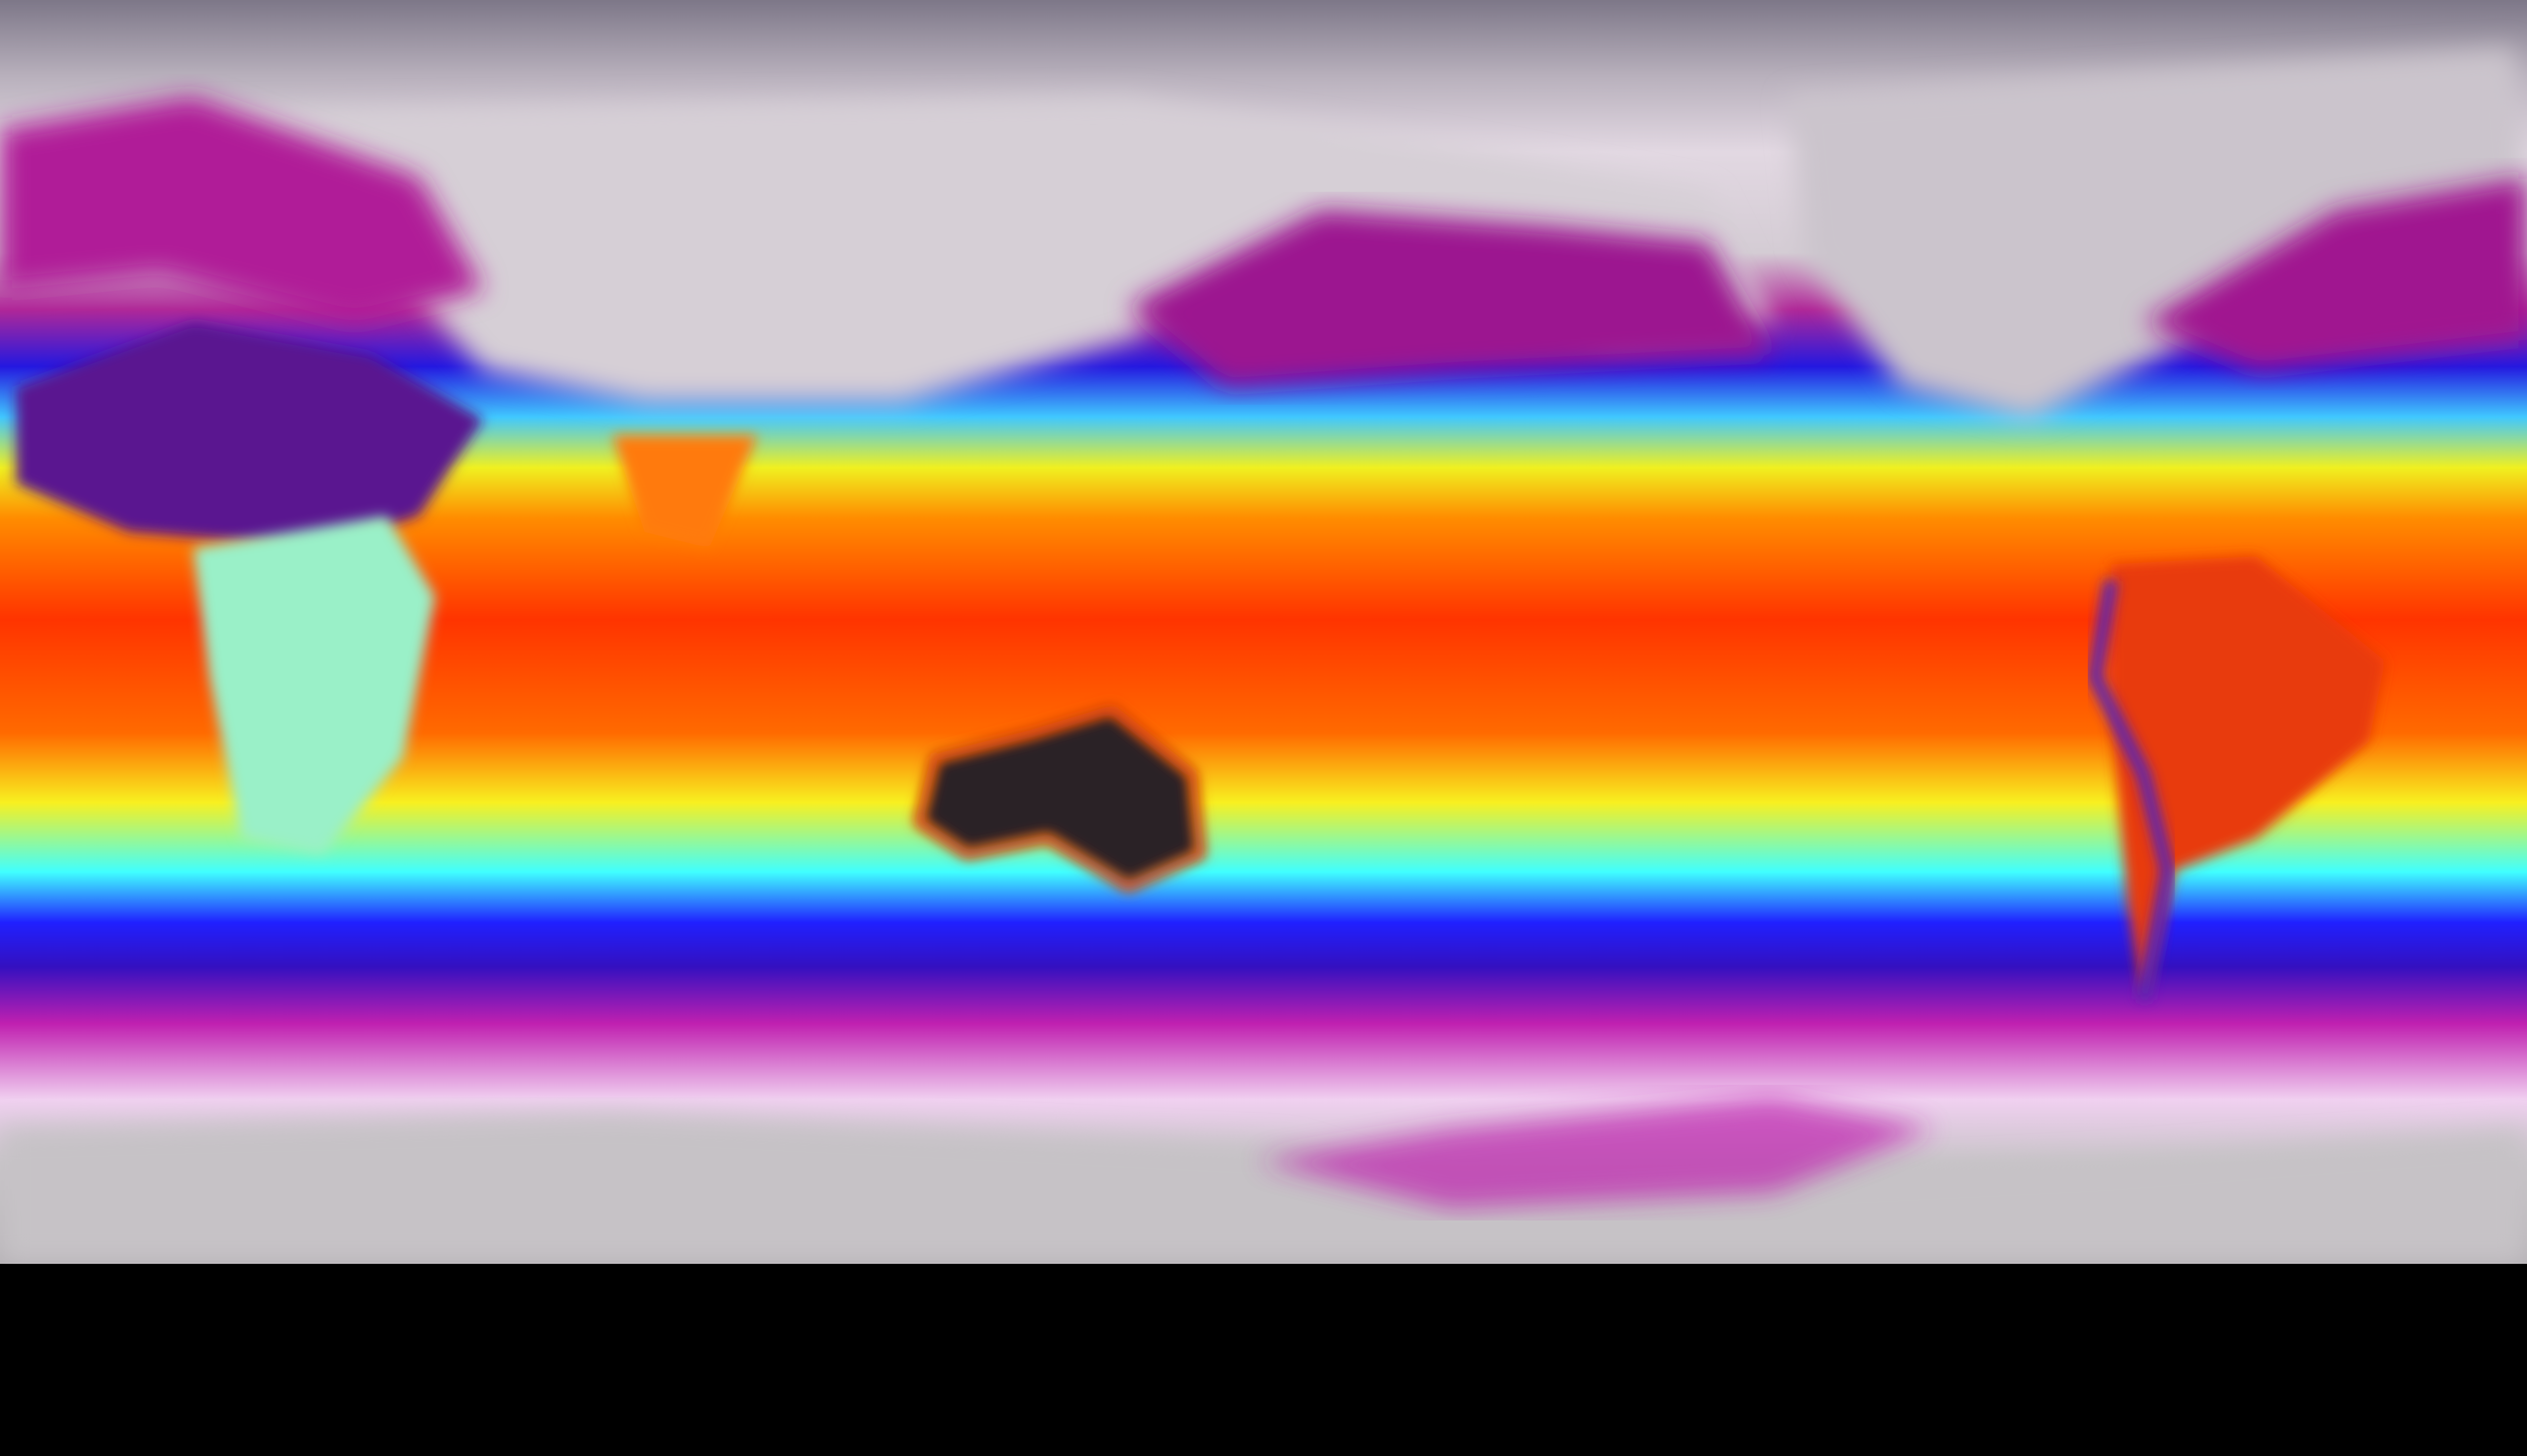 The image size is (2527, 1456). Describe the element at coordinates (250, 435) in the screenshot. I see `sahara-region` at that location.